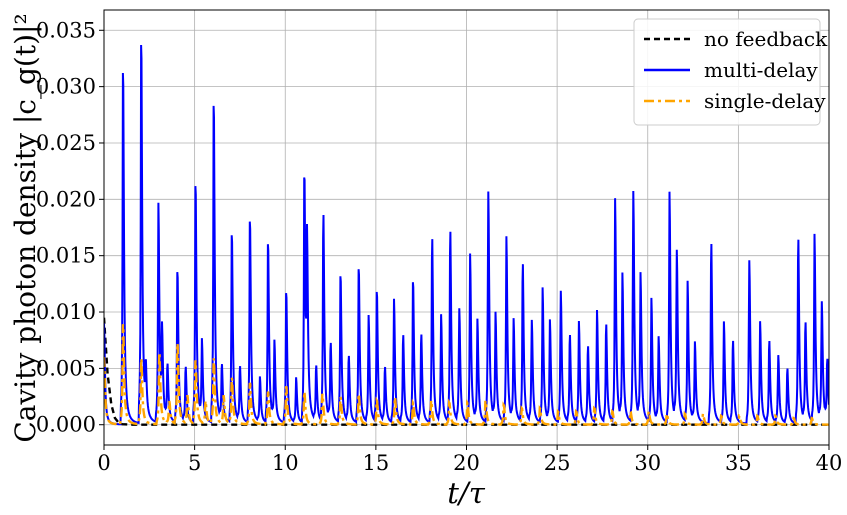 This screenshot has width=847, height=515. I want to click on y-axis-title: Cavity photon density |c_g(t)|², so click(25, 227).